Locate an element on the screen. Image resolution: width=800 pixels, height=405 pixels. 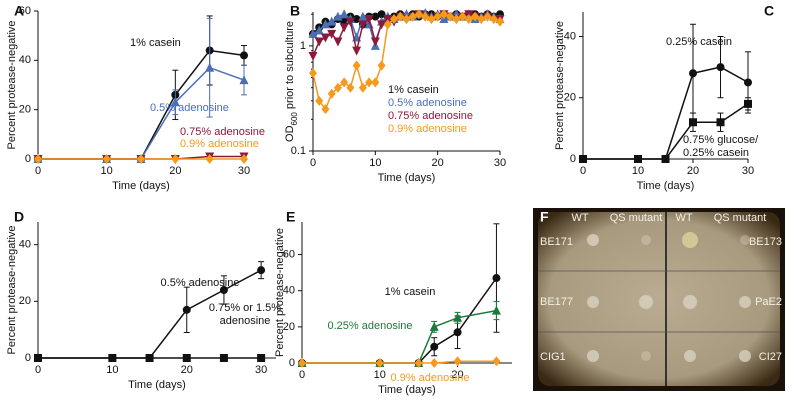
y-tick-label: 1 is located at coordinates (303, 46).